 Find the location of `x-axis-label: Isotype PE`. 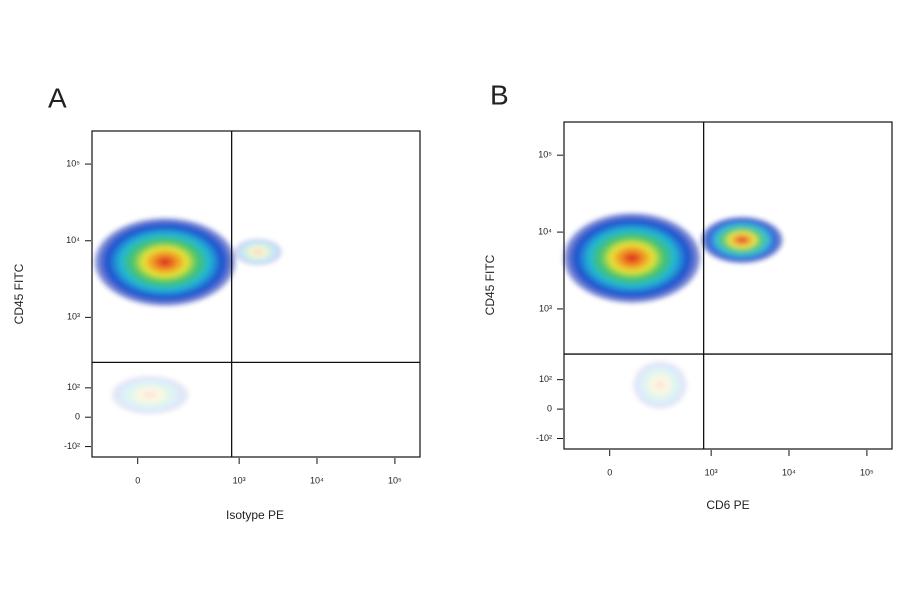

x-axis-label: Isotype PE is located at coordinates (255, 515).